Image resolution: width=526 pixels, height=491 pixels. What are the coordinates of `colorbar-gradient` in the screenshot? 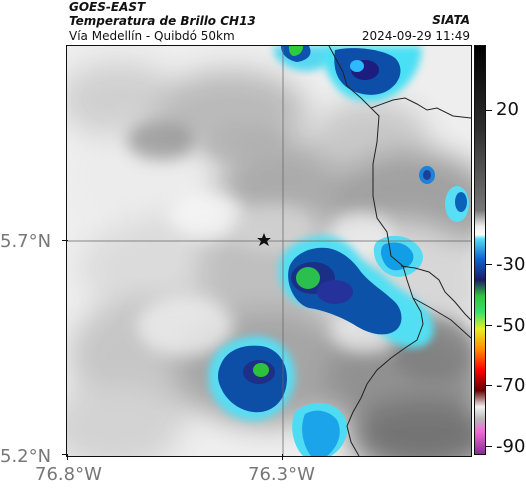 It's located at (480, 250).